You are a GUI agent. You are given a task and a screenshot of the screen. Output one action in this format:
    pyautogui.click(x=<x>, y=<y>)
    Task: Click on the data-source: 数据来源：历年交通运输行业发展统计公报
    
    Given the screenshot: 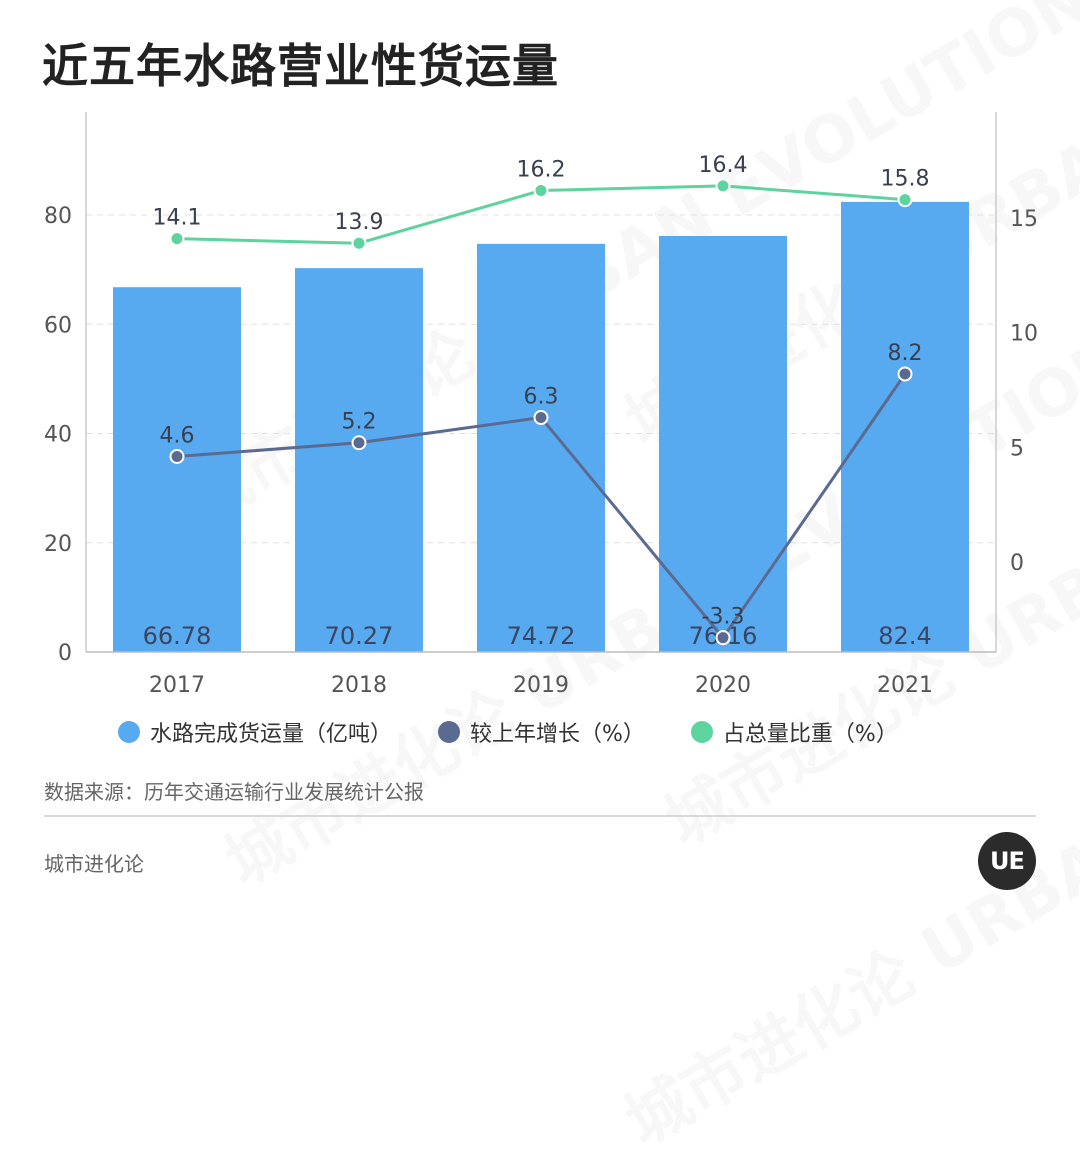 What is the action you would take?
    pyautogui.click(x=234, y=792)
    